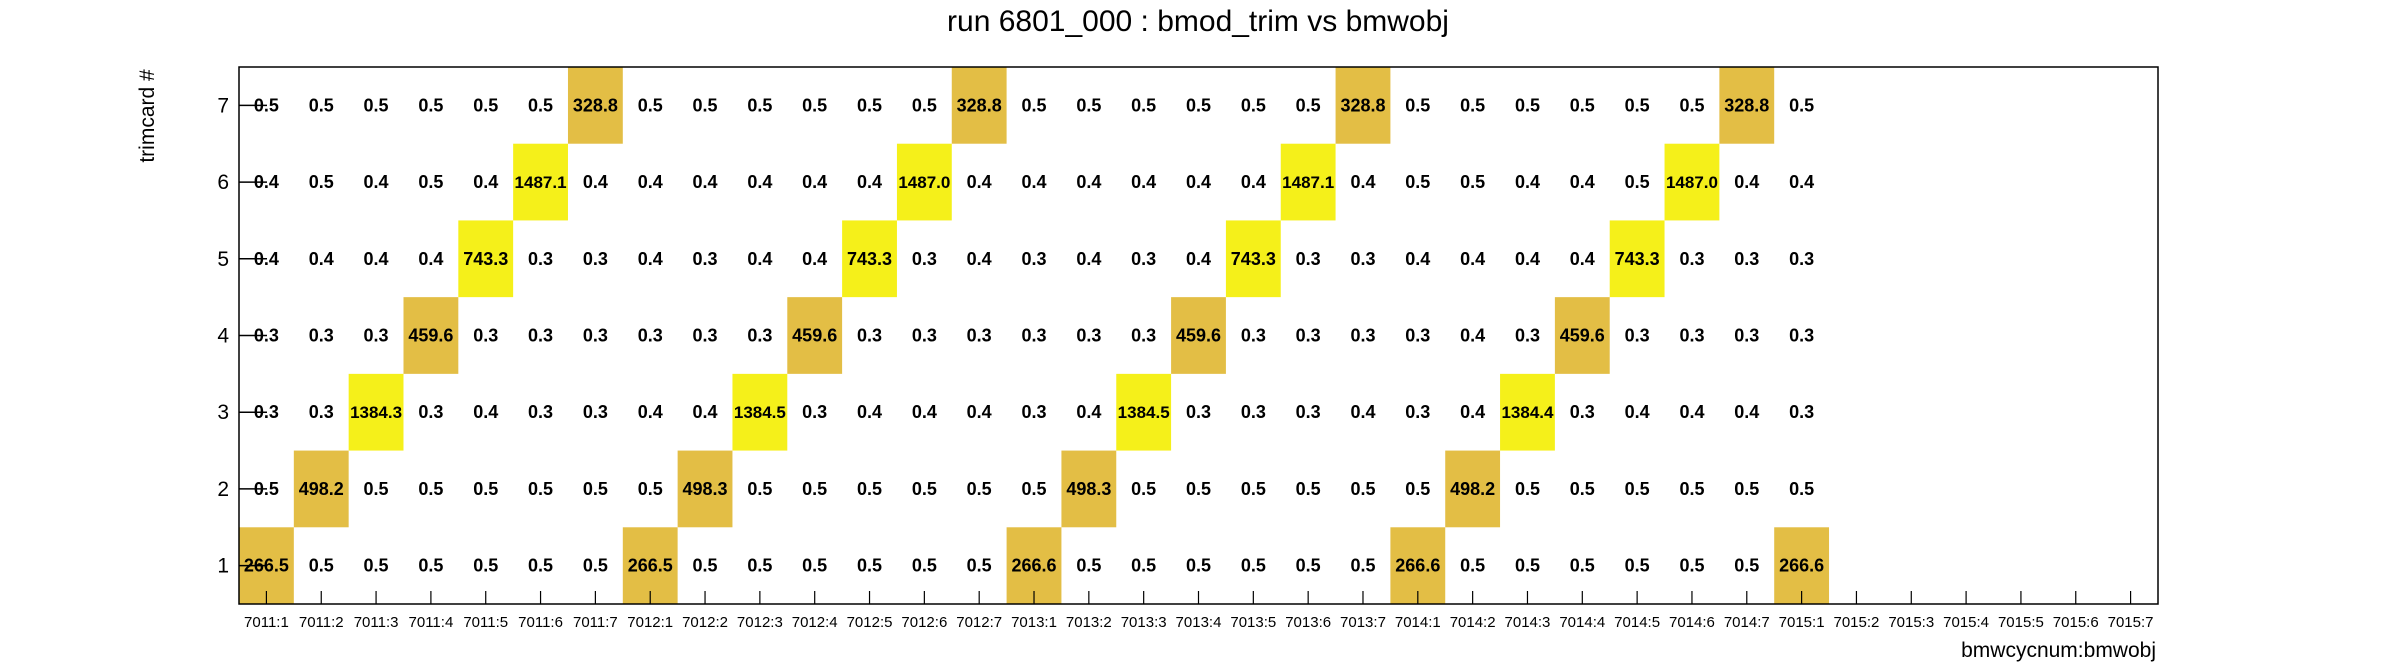  Describe the element at coordinates (650, 622) in the screenshot. I see `x-tick-label: 7012:1` at that location.